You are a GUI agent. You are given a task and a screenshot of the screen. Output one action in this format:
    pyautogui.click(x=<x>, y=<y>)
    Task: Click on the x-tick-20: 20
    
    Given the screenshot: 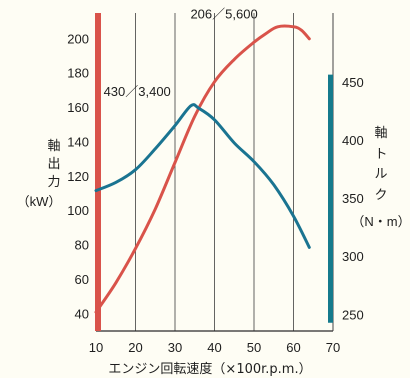 What is the action you would take?
    pyautogui.click(x=135, y=347)
    